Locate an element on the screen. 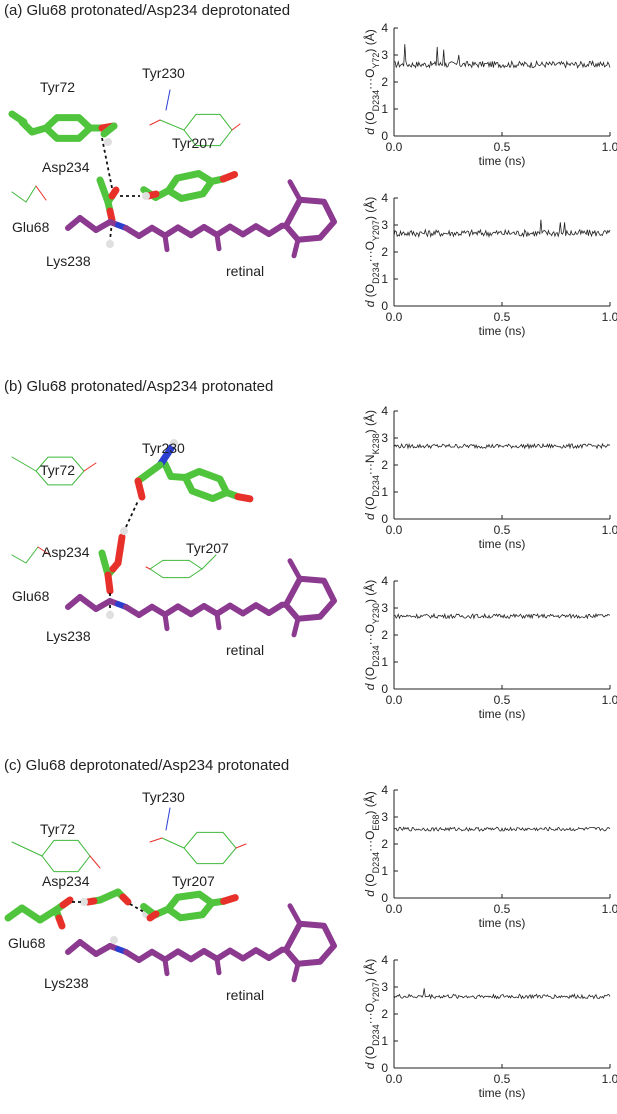 The image size is (617, 1114). y-axis-label: d (OD234···OY230) (Å) is located at coordinates (371, 635).